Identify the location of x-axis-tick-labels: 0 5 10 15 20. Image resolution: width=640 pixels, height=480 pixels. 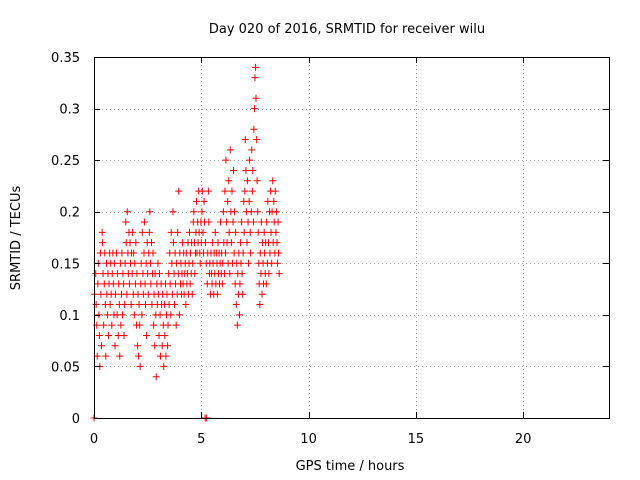
(311, 439).